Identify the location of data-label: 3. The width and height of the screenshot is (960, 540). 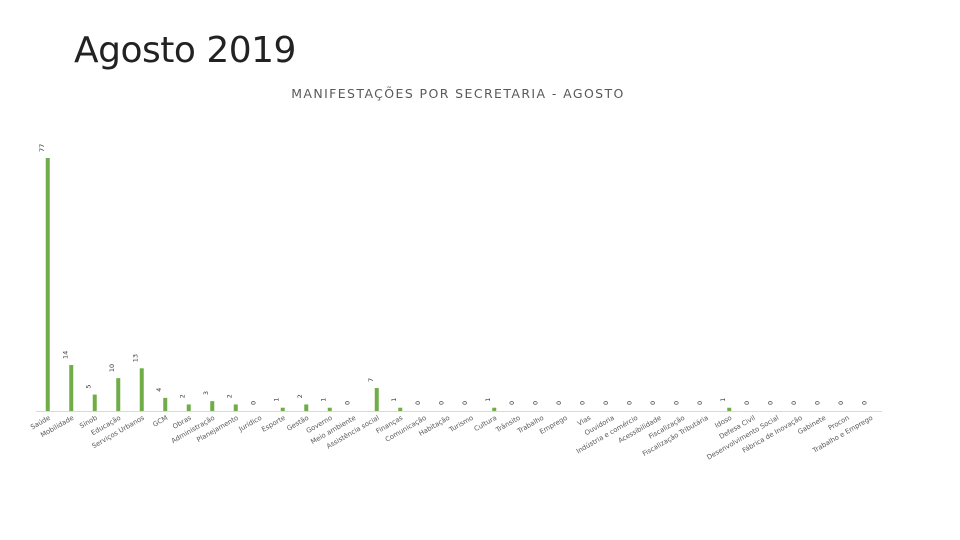
(206, 393).